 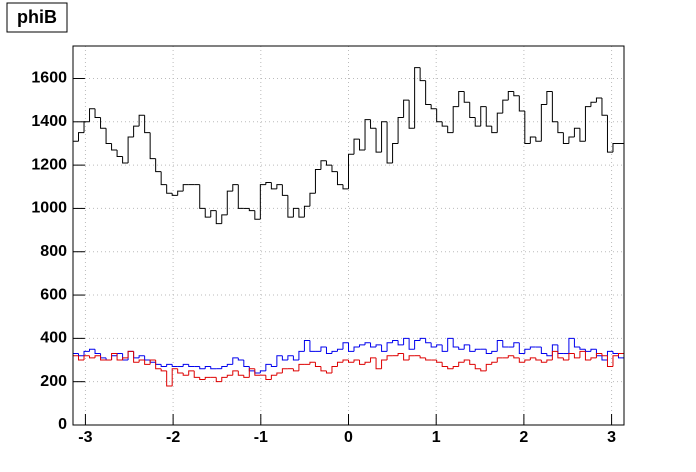 What do you see at coordinates (436, 437) in the screenshot?
I see `x-tick-label: 1` at bounding box center [436, 437].